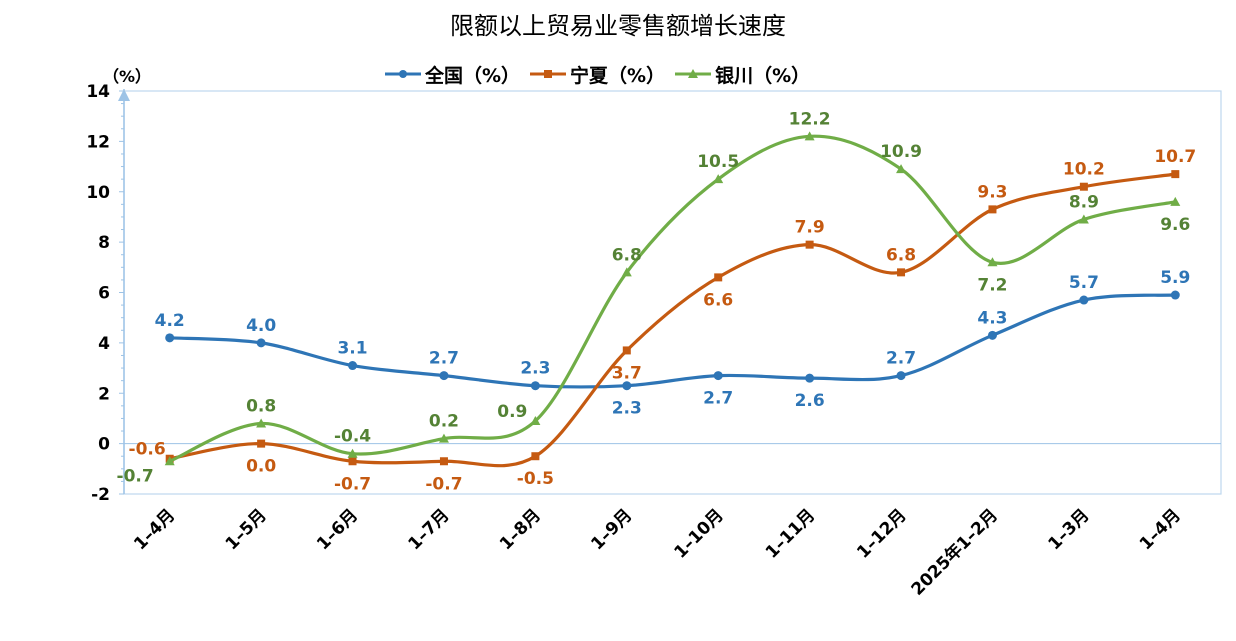 This screenshot has height=641, width=1236. What do you see at coordinates (881, 533) in the screenshot?
I see `x-tick-label: 1–12月` at bounding box center [881, 533].